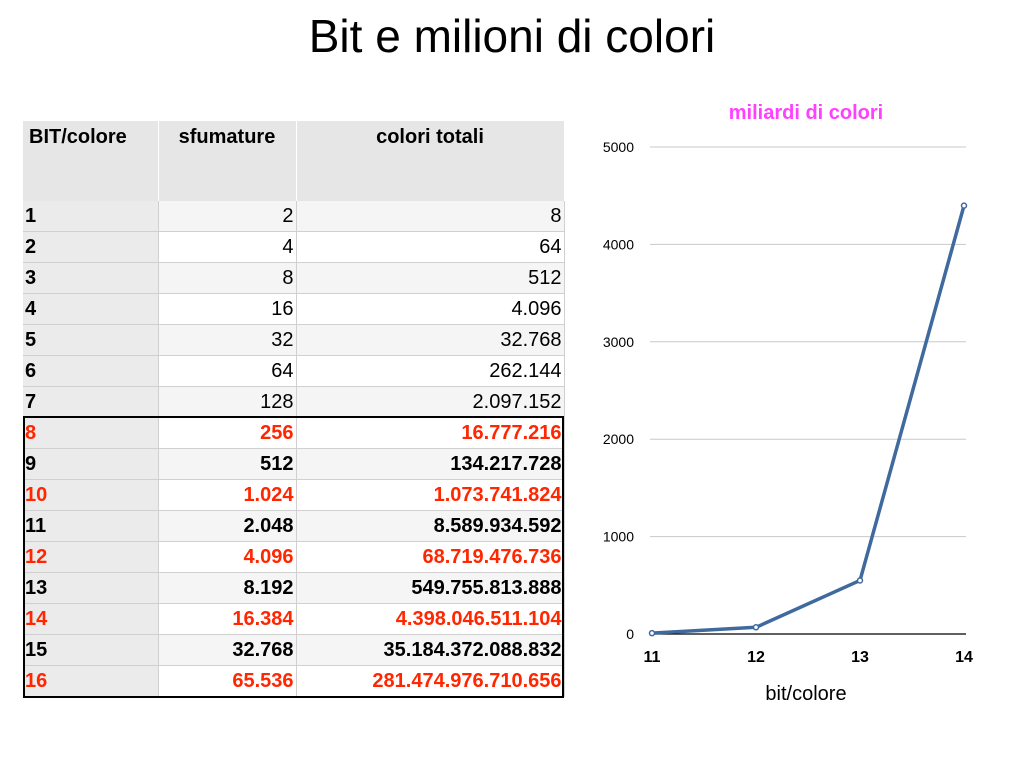 The width and height of the screenshot is (1024, 768). I want to click on table-row: 2 4 64, so click(294, 247).